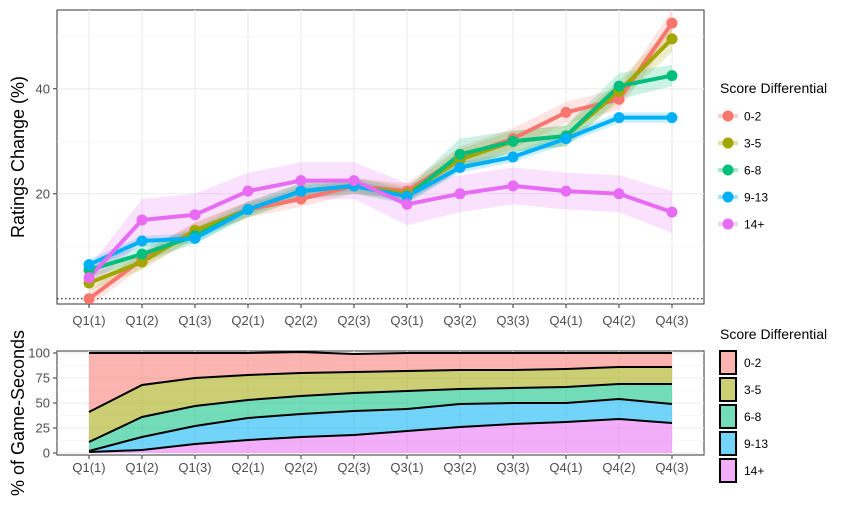 This screenshot has height=505, width=850. I want to click on x-tick-label: Q4(2), so click(618, 320).